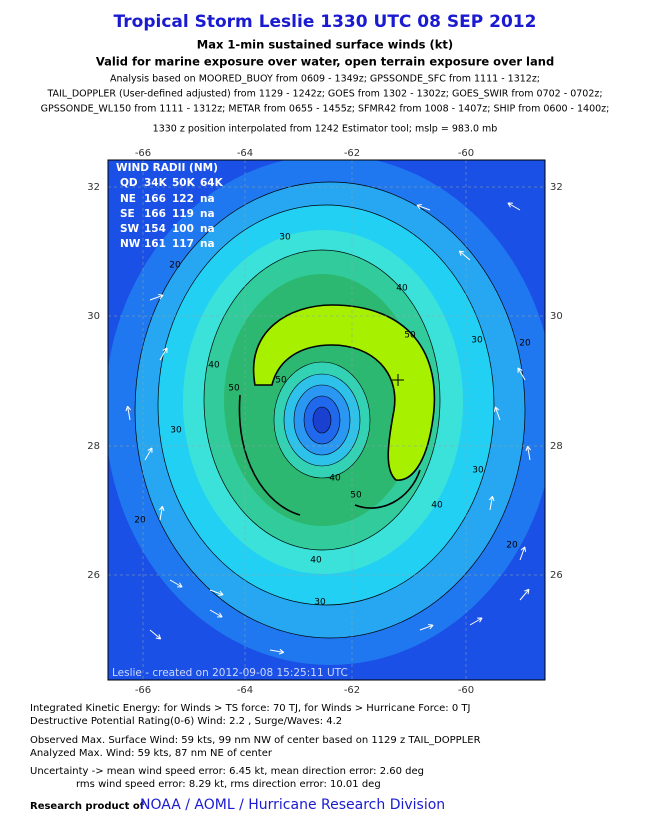 The width and height of the screenshot is (650, 832). What do you see at coordinates (183, 199) in the screenshot?
I see `radii-cell: 122` at bounding box center [183, 199].